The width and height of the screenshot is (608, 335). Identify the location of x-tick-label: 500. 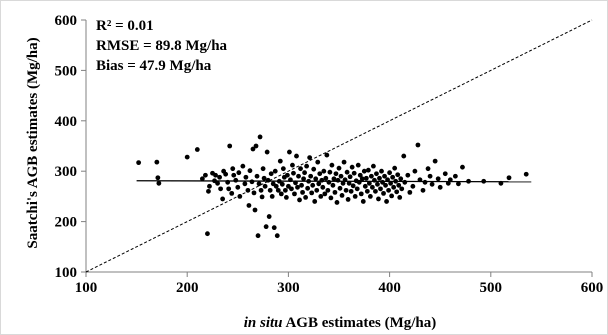
(491, 288).